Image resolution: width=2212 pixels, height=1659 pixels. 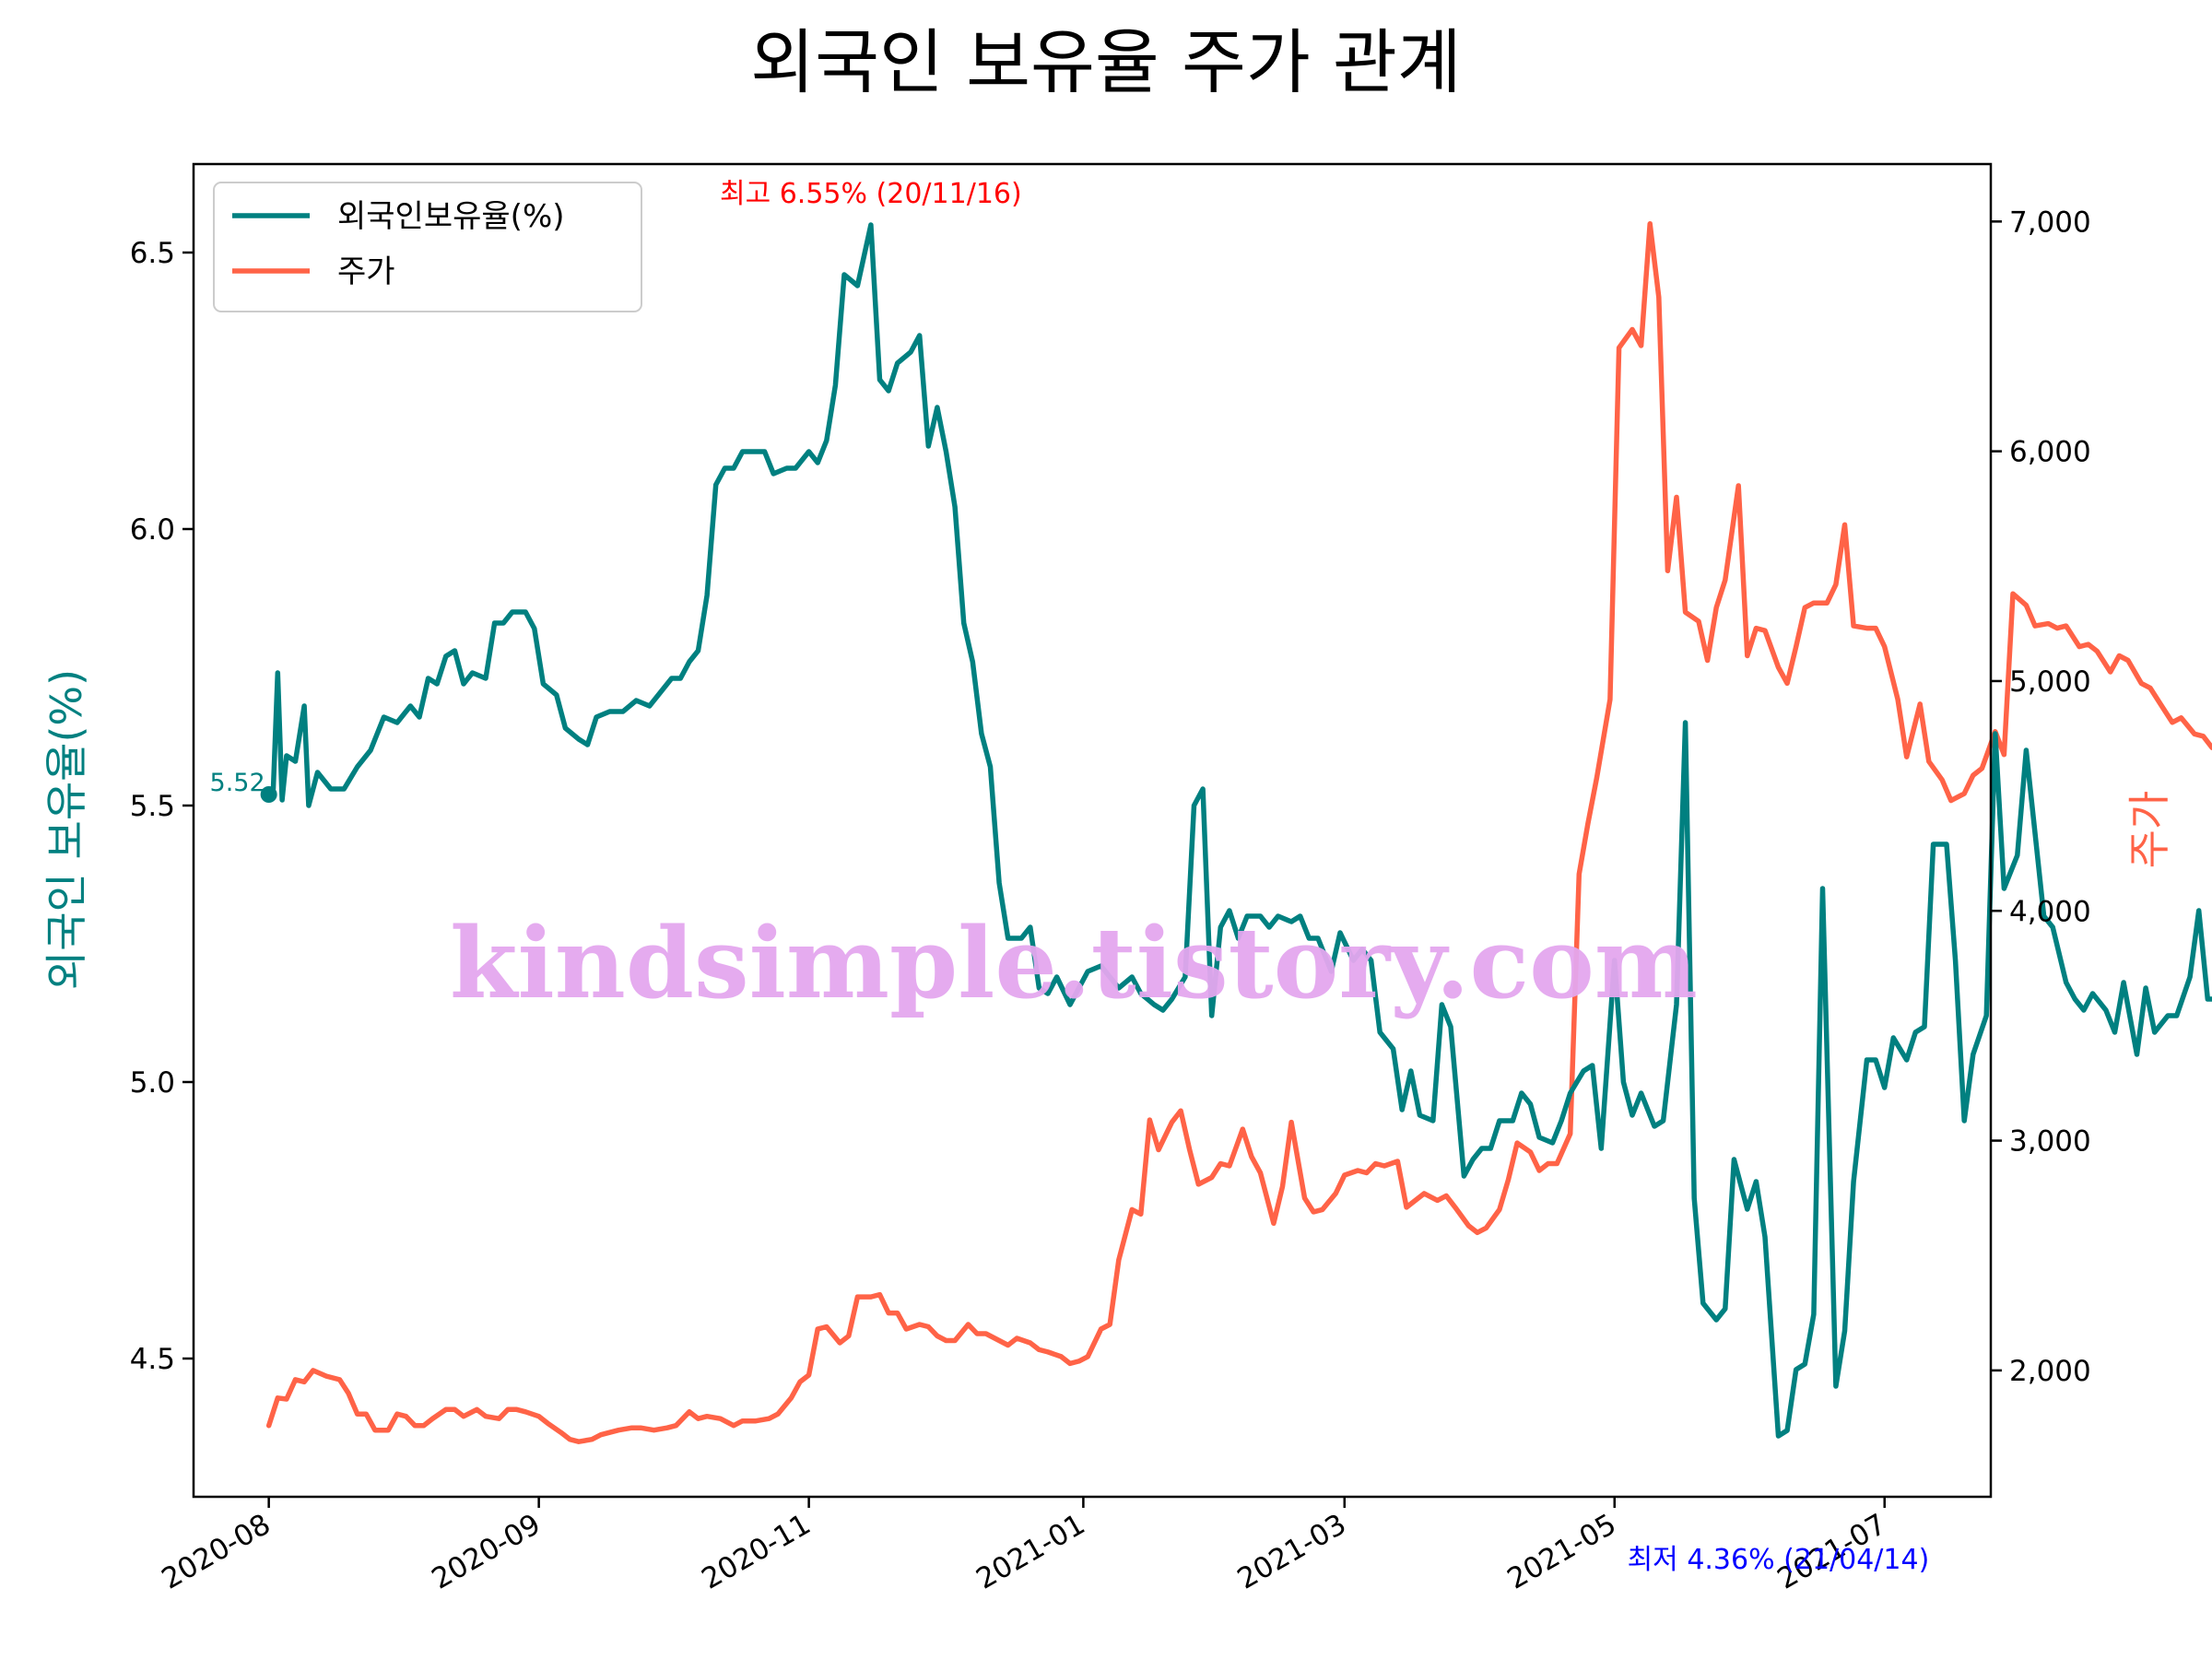 I want to click on legend: 외국인보유율(%) 주가, so click(x=427, y=247).